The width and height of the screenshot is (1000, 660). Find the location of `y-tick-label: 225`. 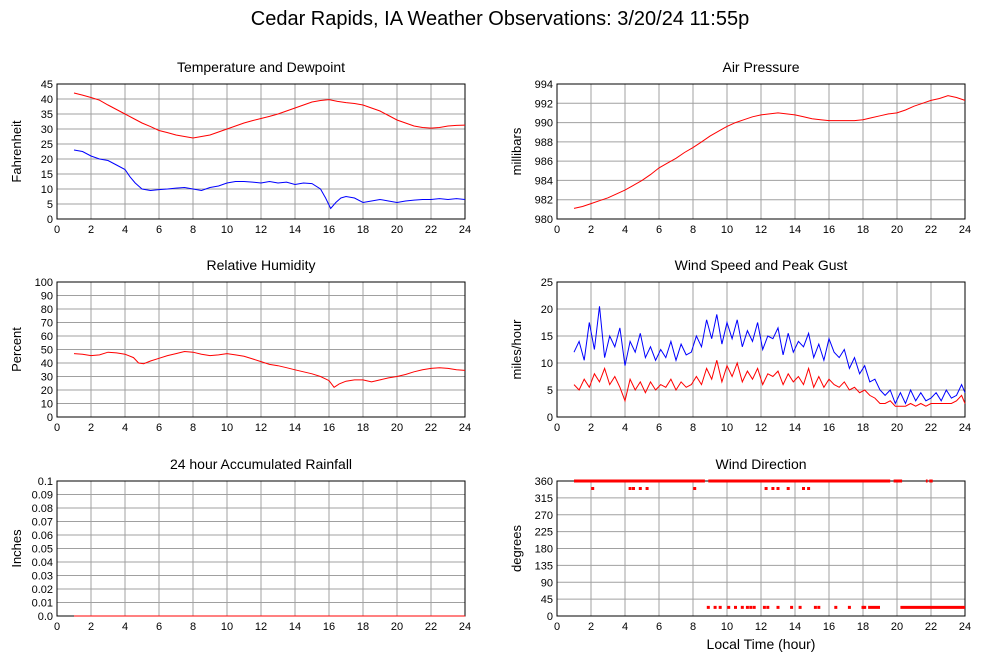

y-tick-label: 225 is located at coordinates (544, 533).